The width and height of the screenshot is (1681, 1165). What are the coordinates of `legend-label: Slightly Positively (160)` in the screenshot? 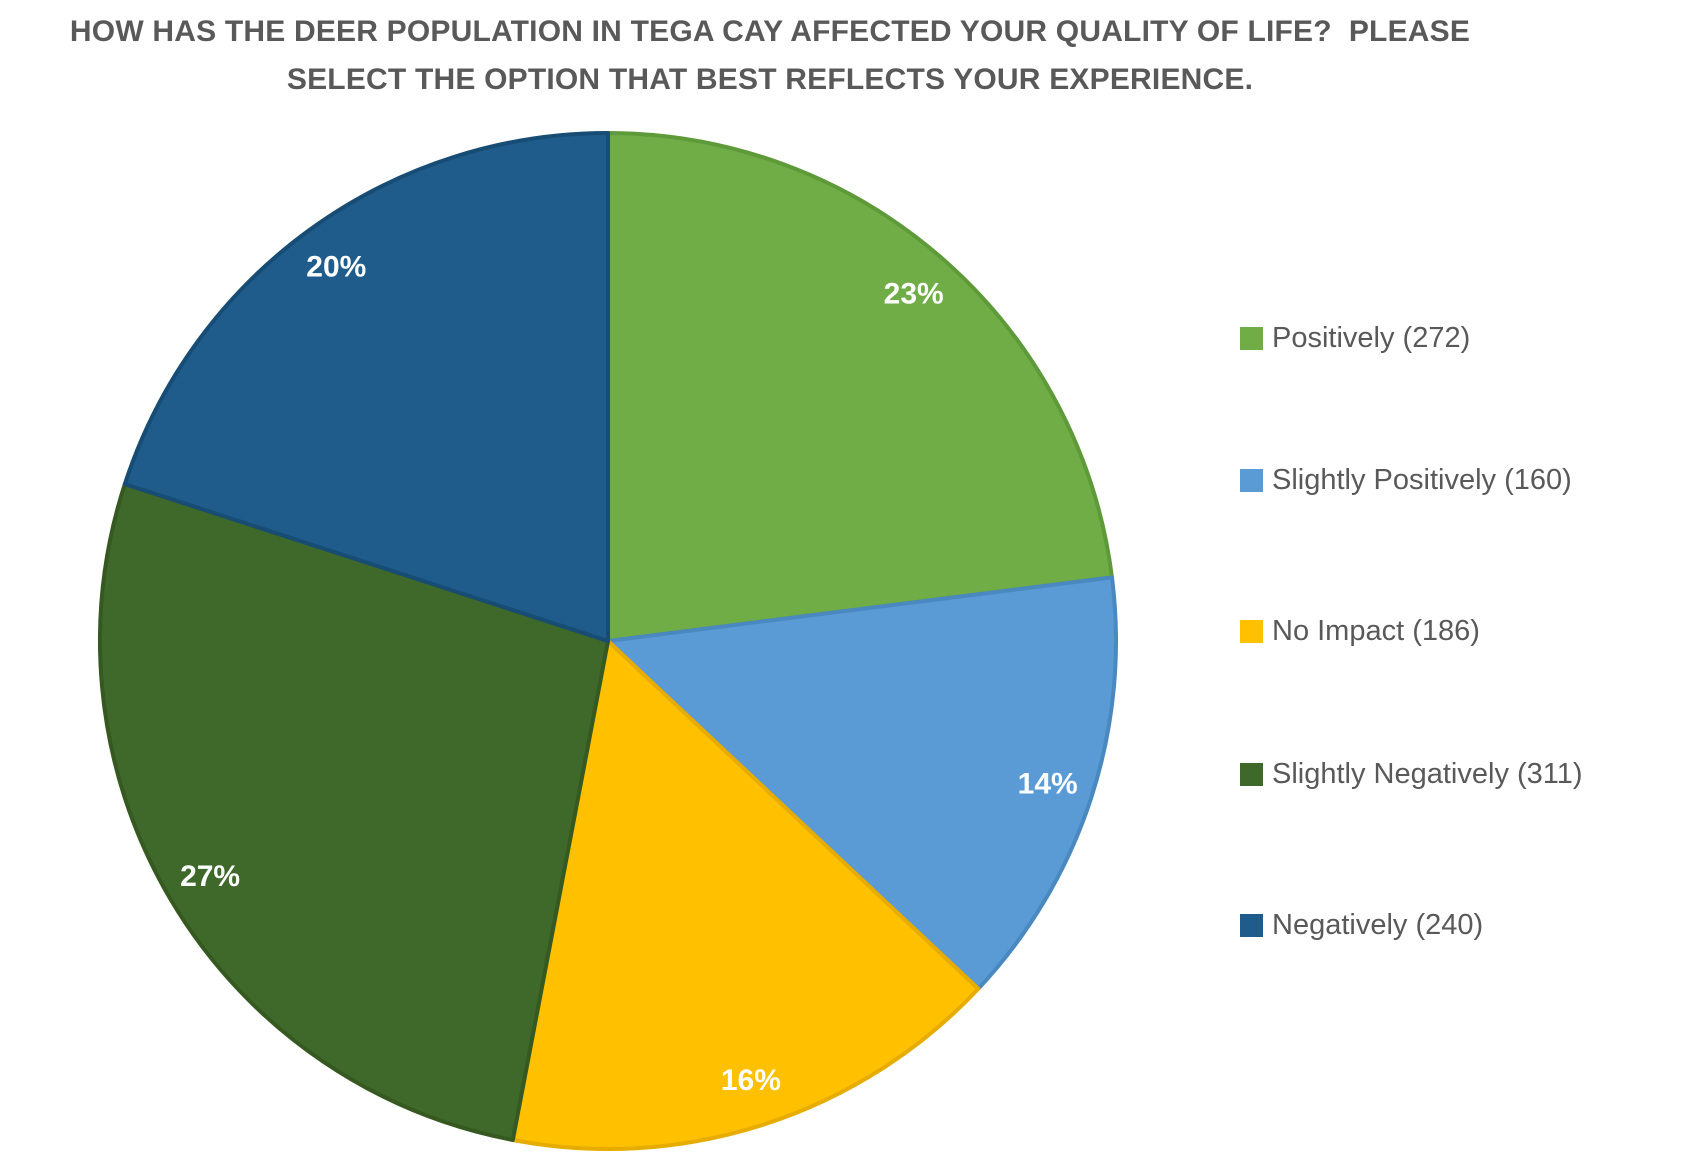 It's located at (1422, 479).